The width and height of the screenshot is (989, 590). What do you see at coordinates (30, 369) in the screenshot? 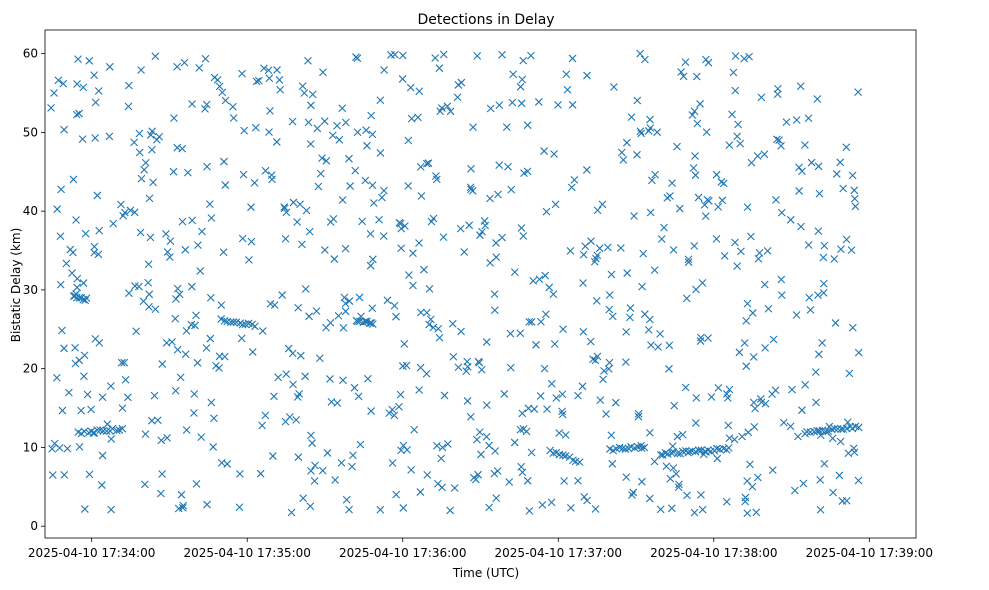
I see `y-tick-label: 20` at bounding box center [30, 369].